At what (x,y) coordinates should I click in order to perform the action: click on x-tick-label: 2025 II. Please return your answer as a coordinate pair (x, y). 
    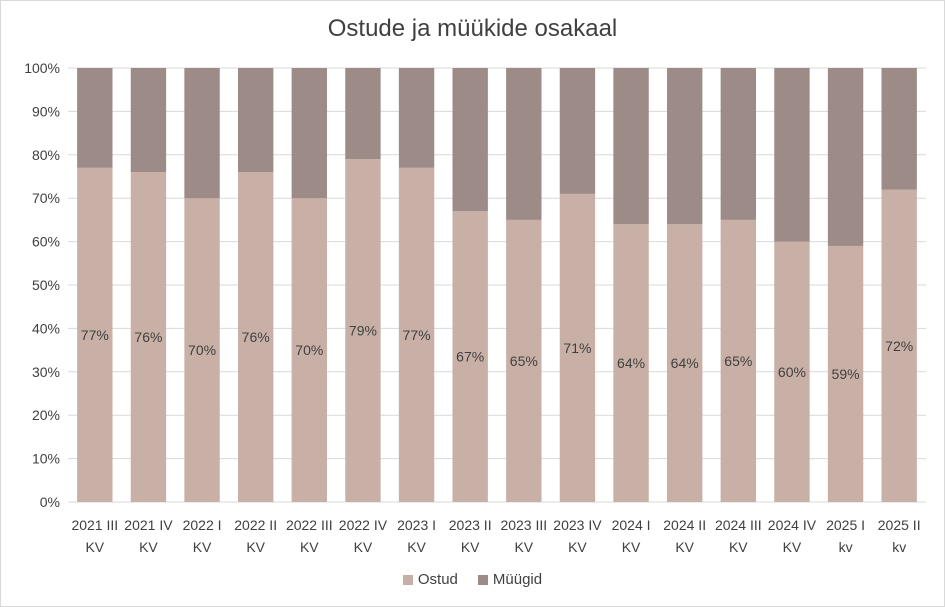
    Looking at the image, I should click on (899, 525).